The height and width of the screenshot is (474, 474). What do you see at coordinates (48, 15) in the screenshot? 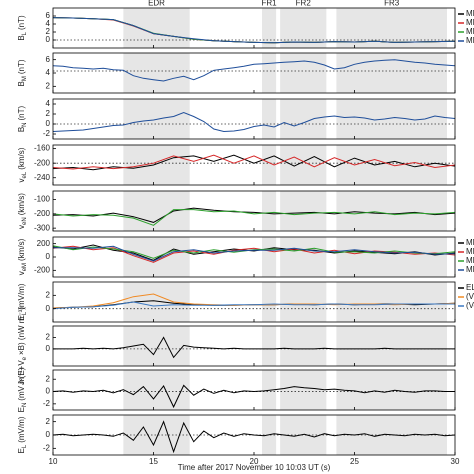
I see `y-tick-label: 6` at bounding box center [48, 15].